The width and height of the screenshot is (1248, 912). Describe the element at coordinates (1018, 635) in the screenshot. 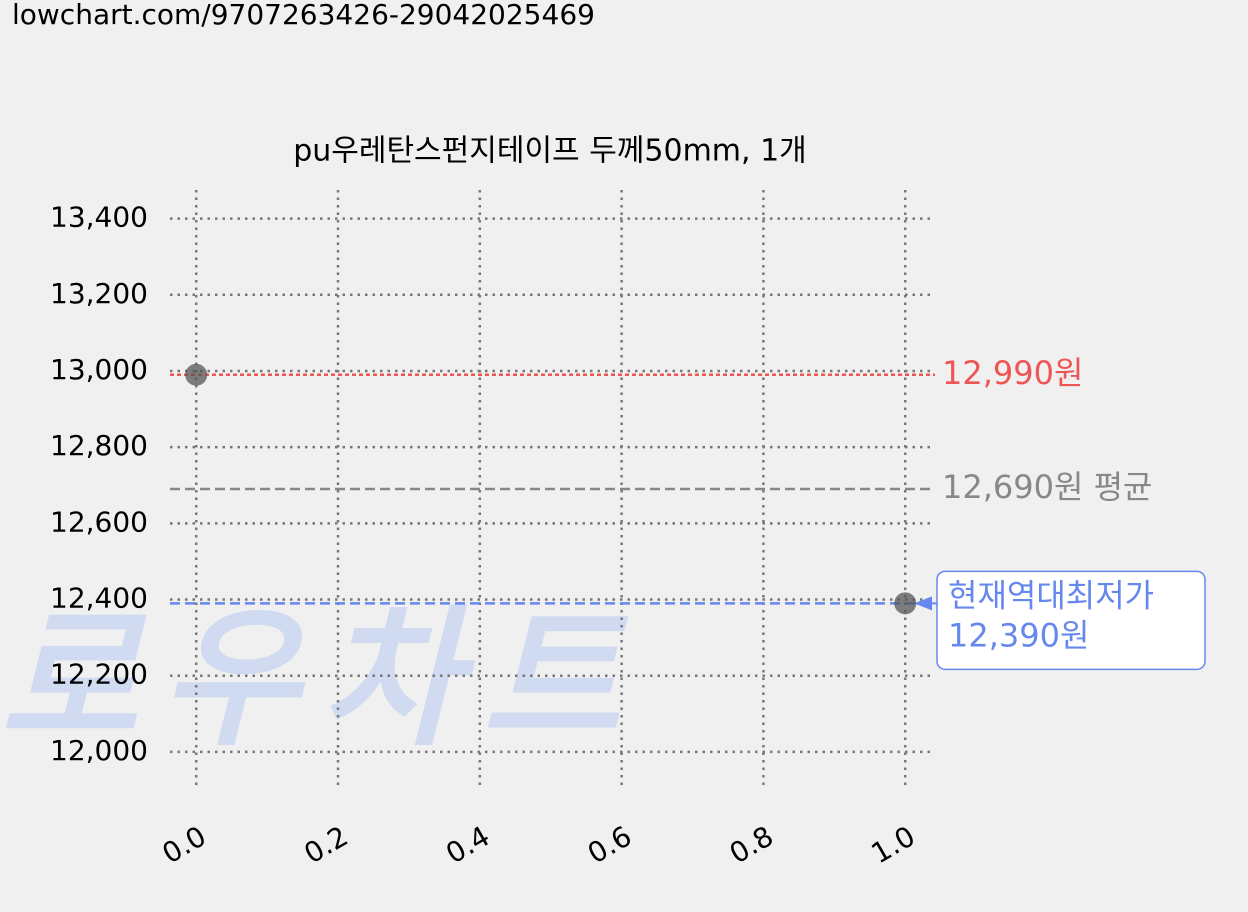

I see `annotation-label: 12,390원` at that location.